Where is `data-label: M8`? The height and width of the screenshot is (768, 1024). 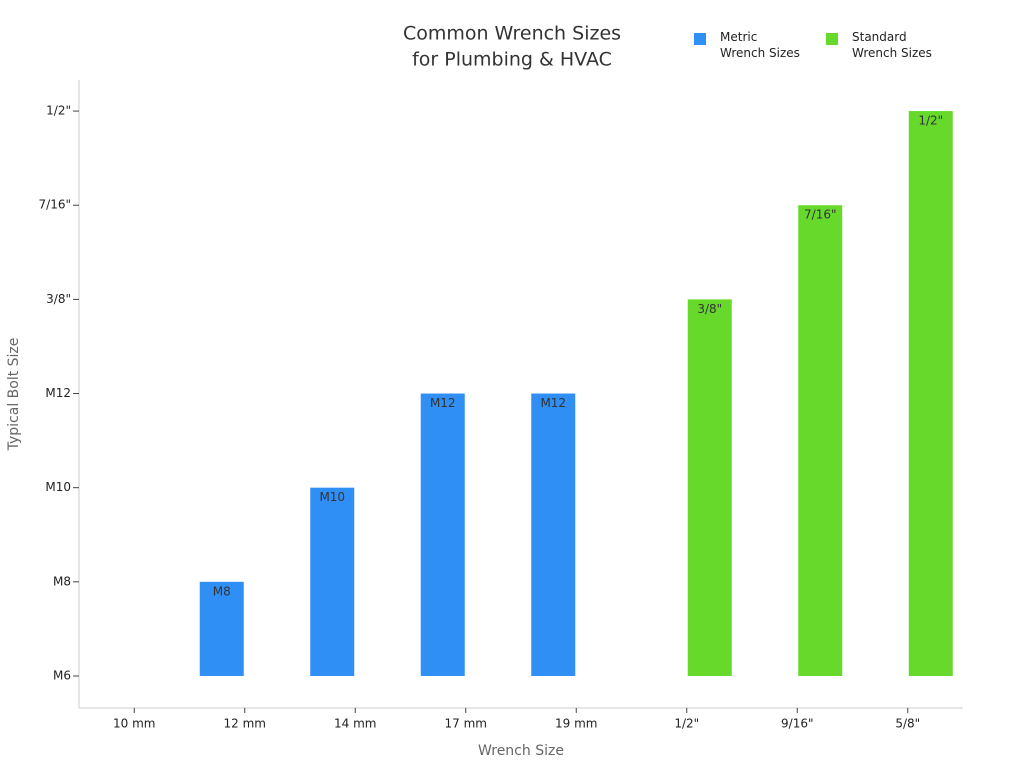
data-label: M8 is located at coordinates (222, 591).